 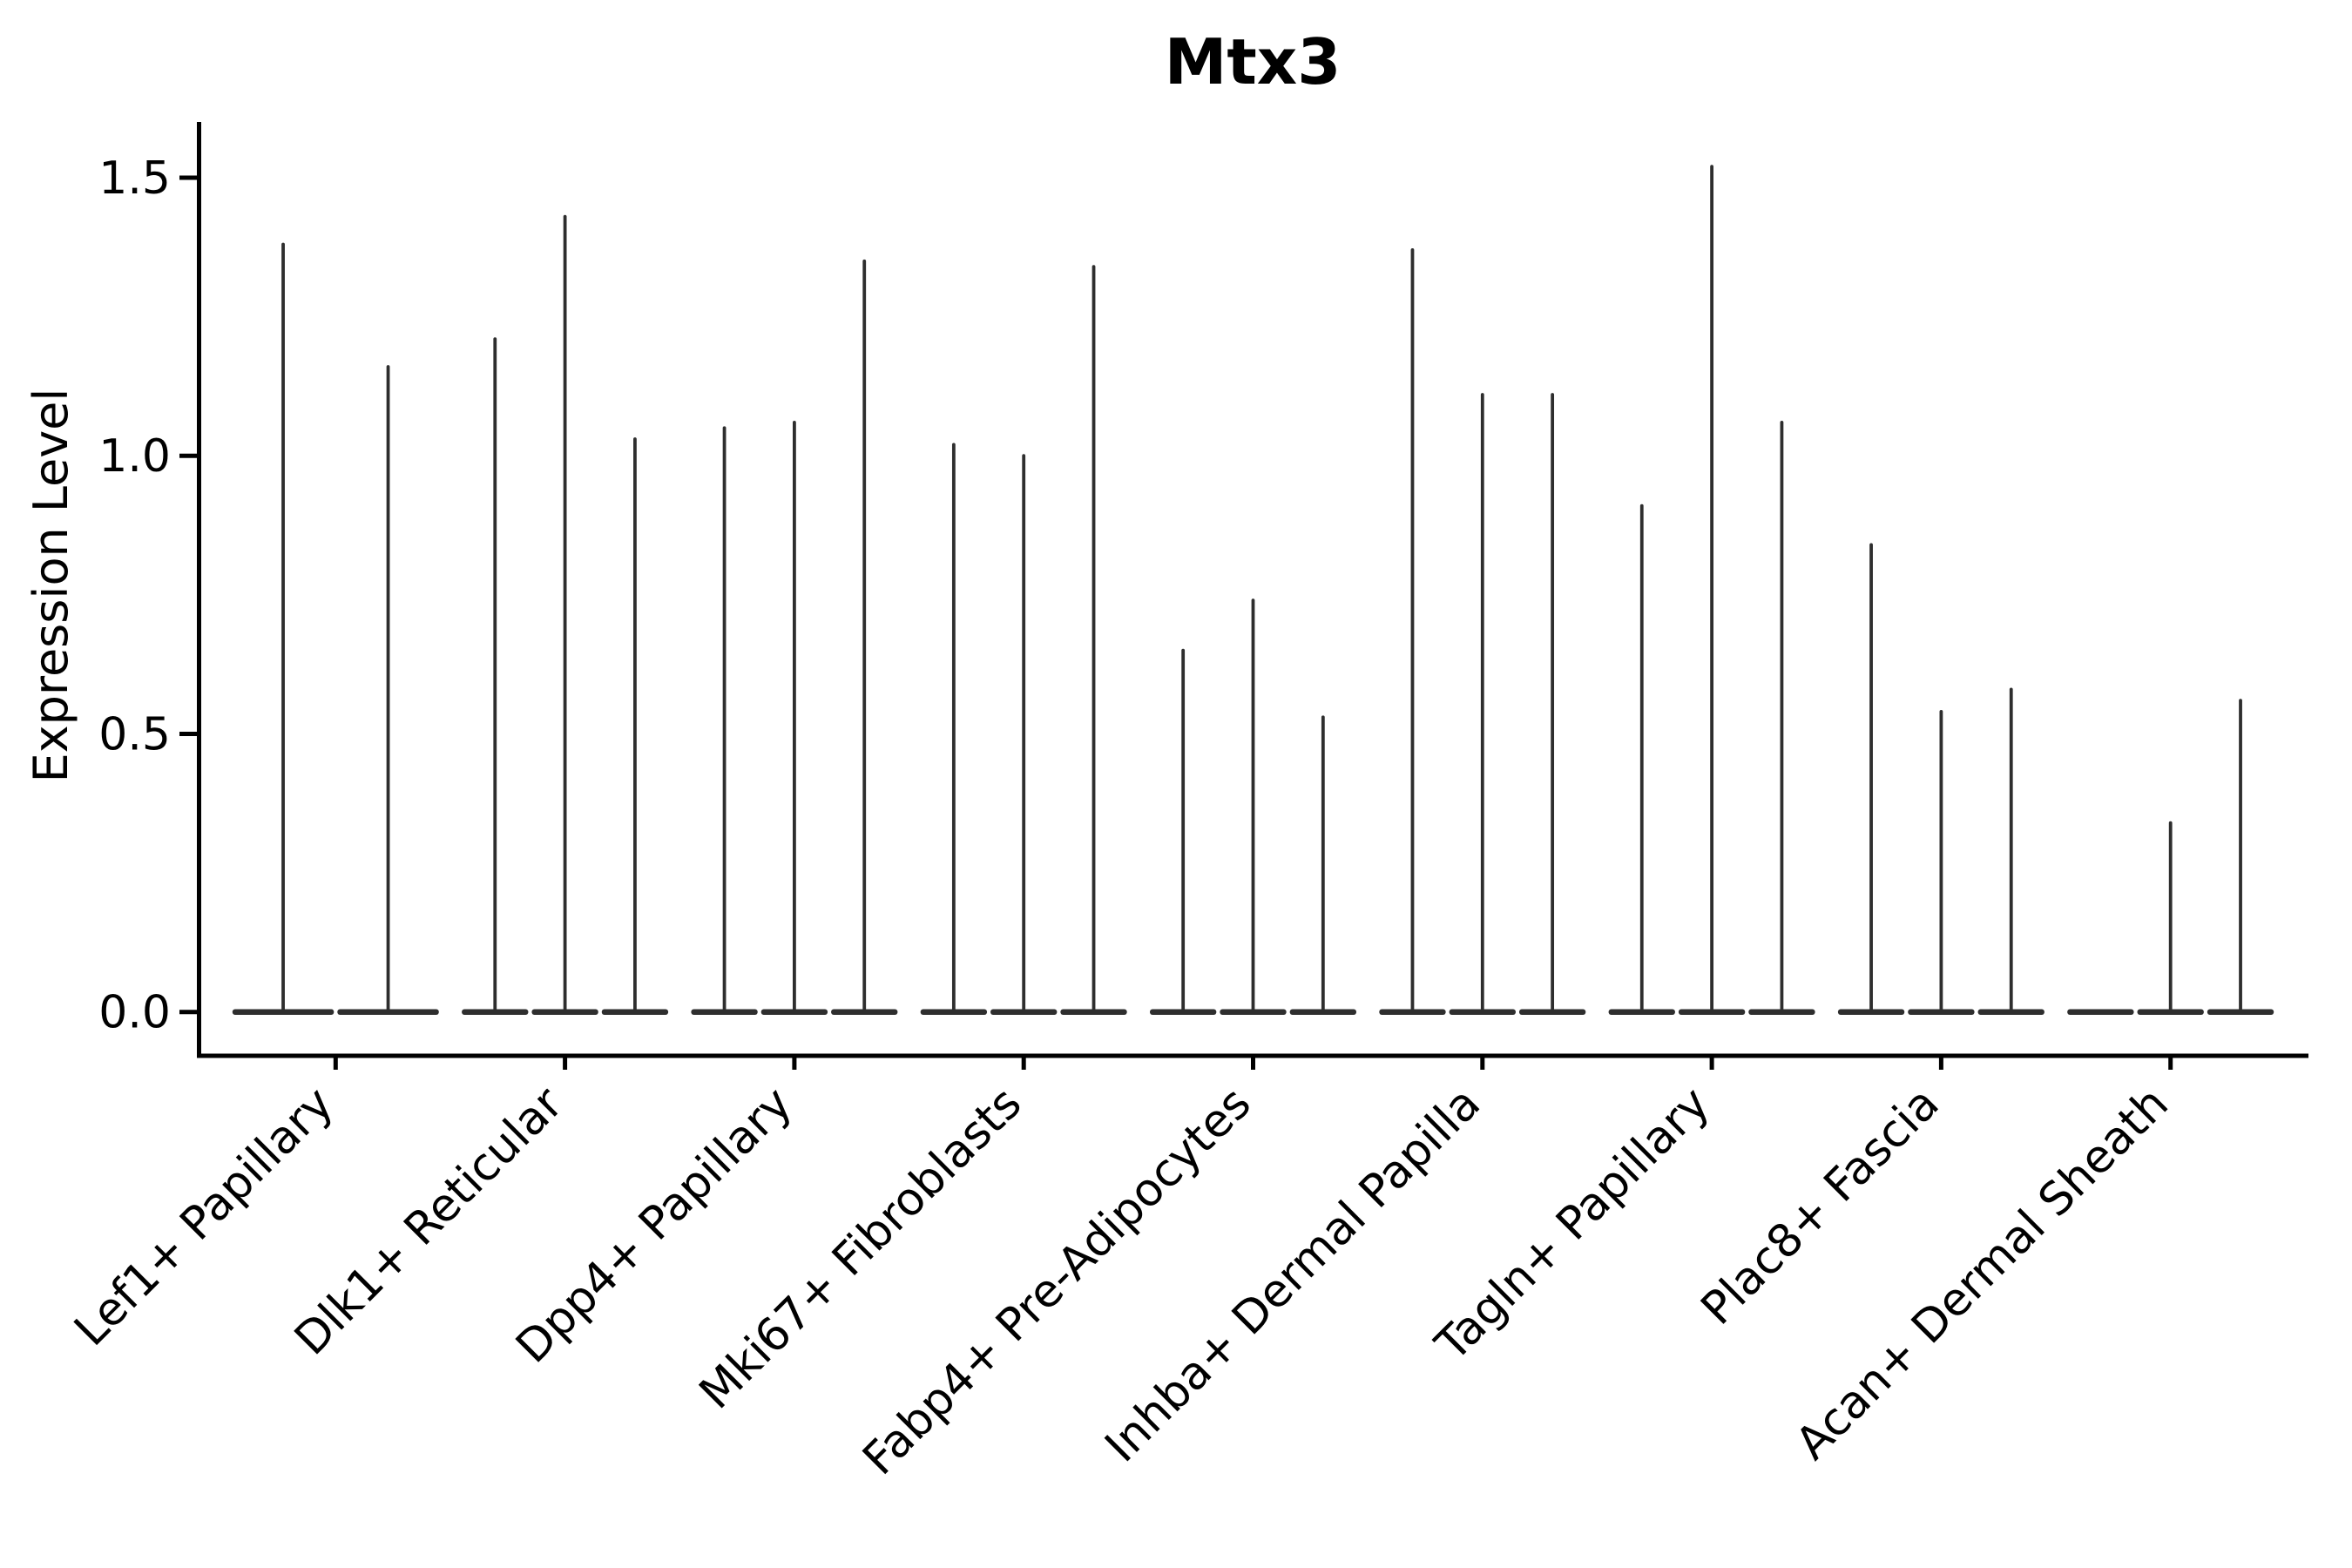 What do you see at coordinates (134, 1013) in the screenshot?
I see `y-tick-label: 0.0` at bounding box center [134, 1013].